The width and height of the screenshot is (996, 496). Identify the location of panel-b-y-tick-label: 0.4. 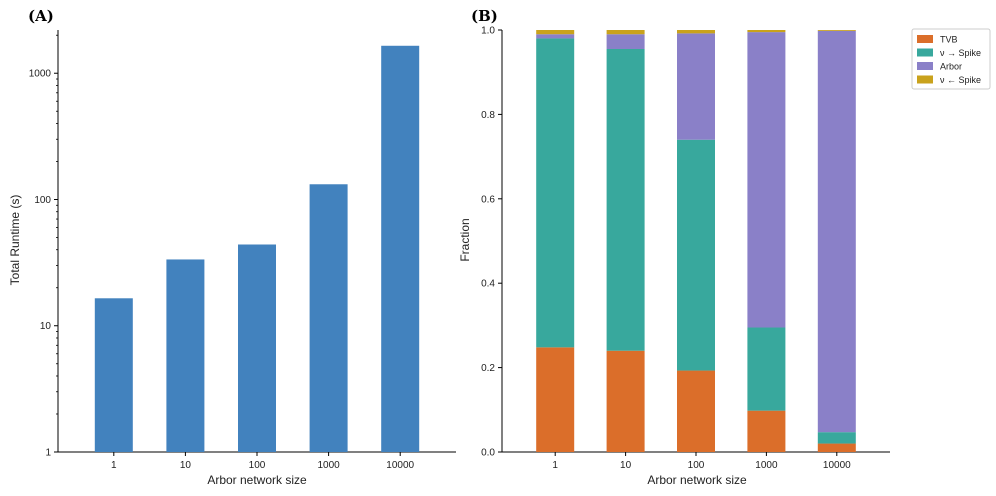
(488, 284).